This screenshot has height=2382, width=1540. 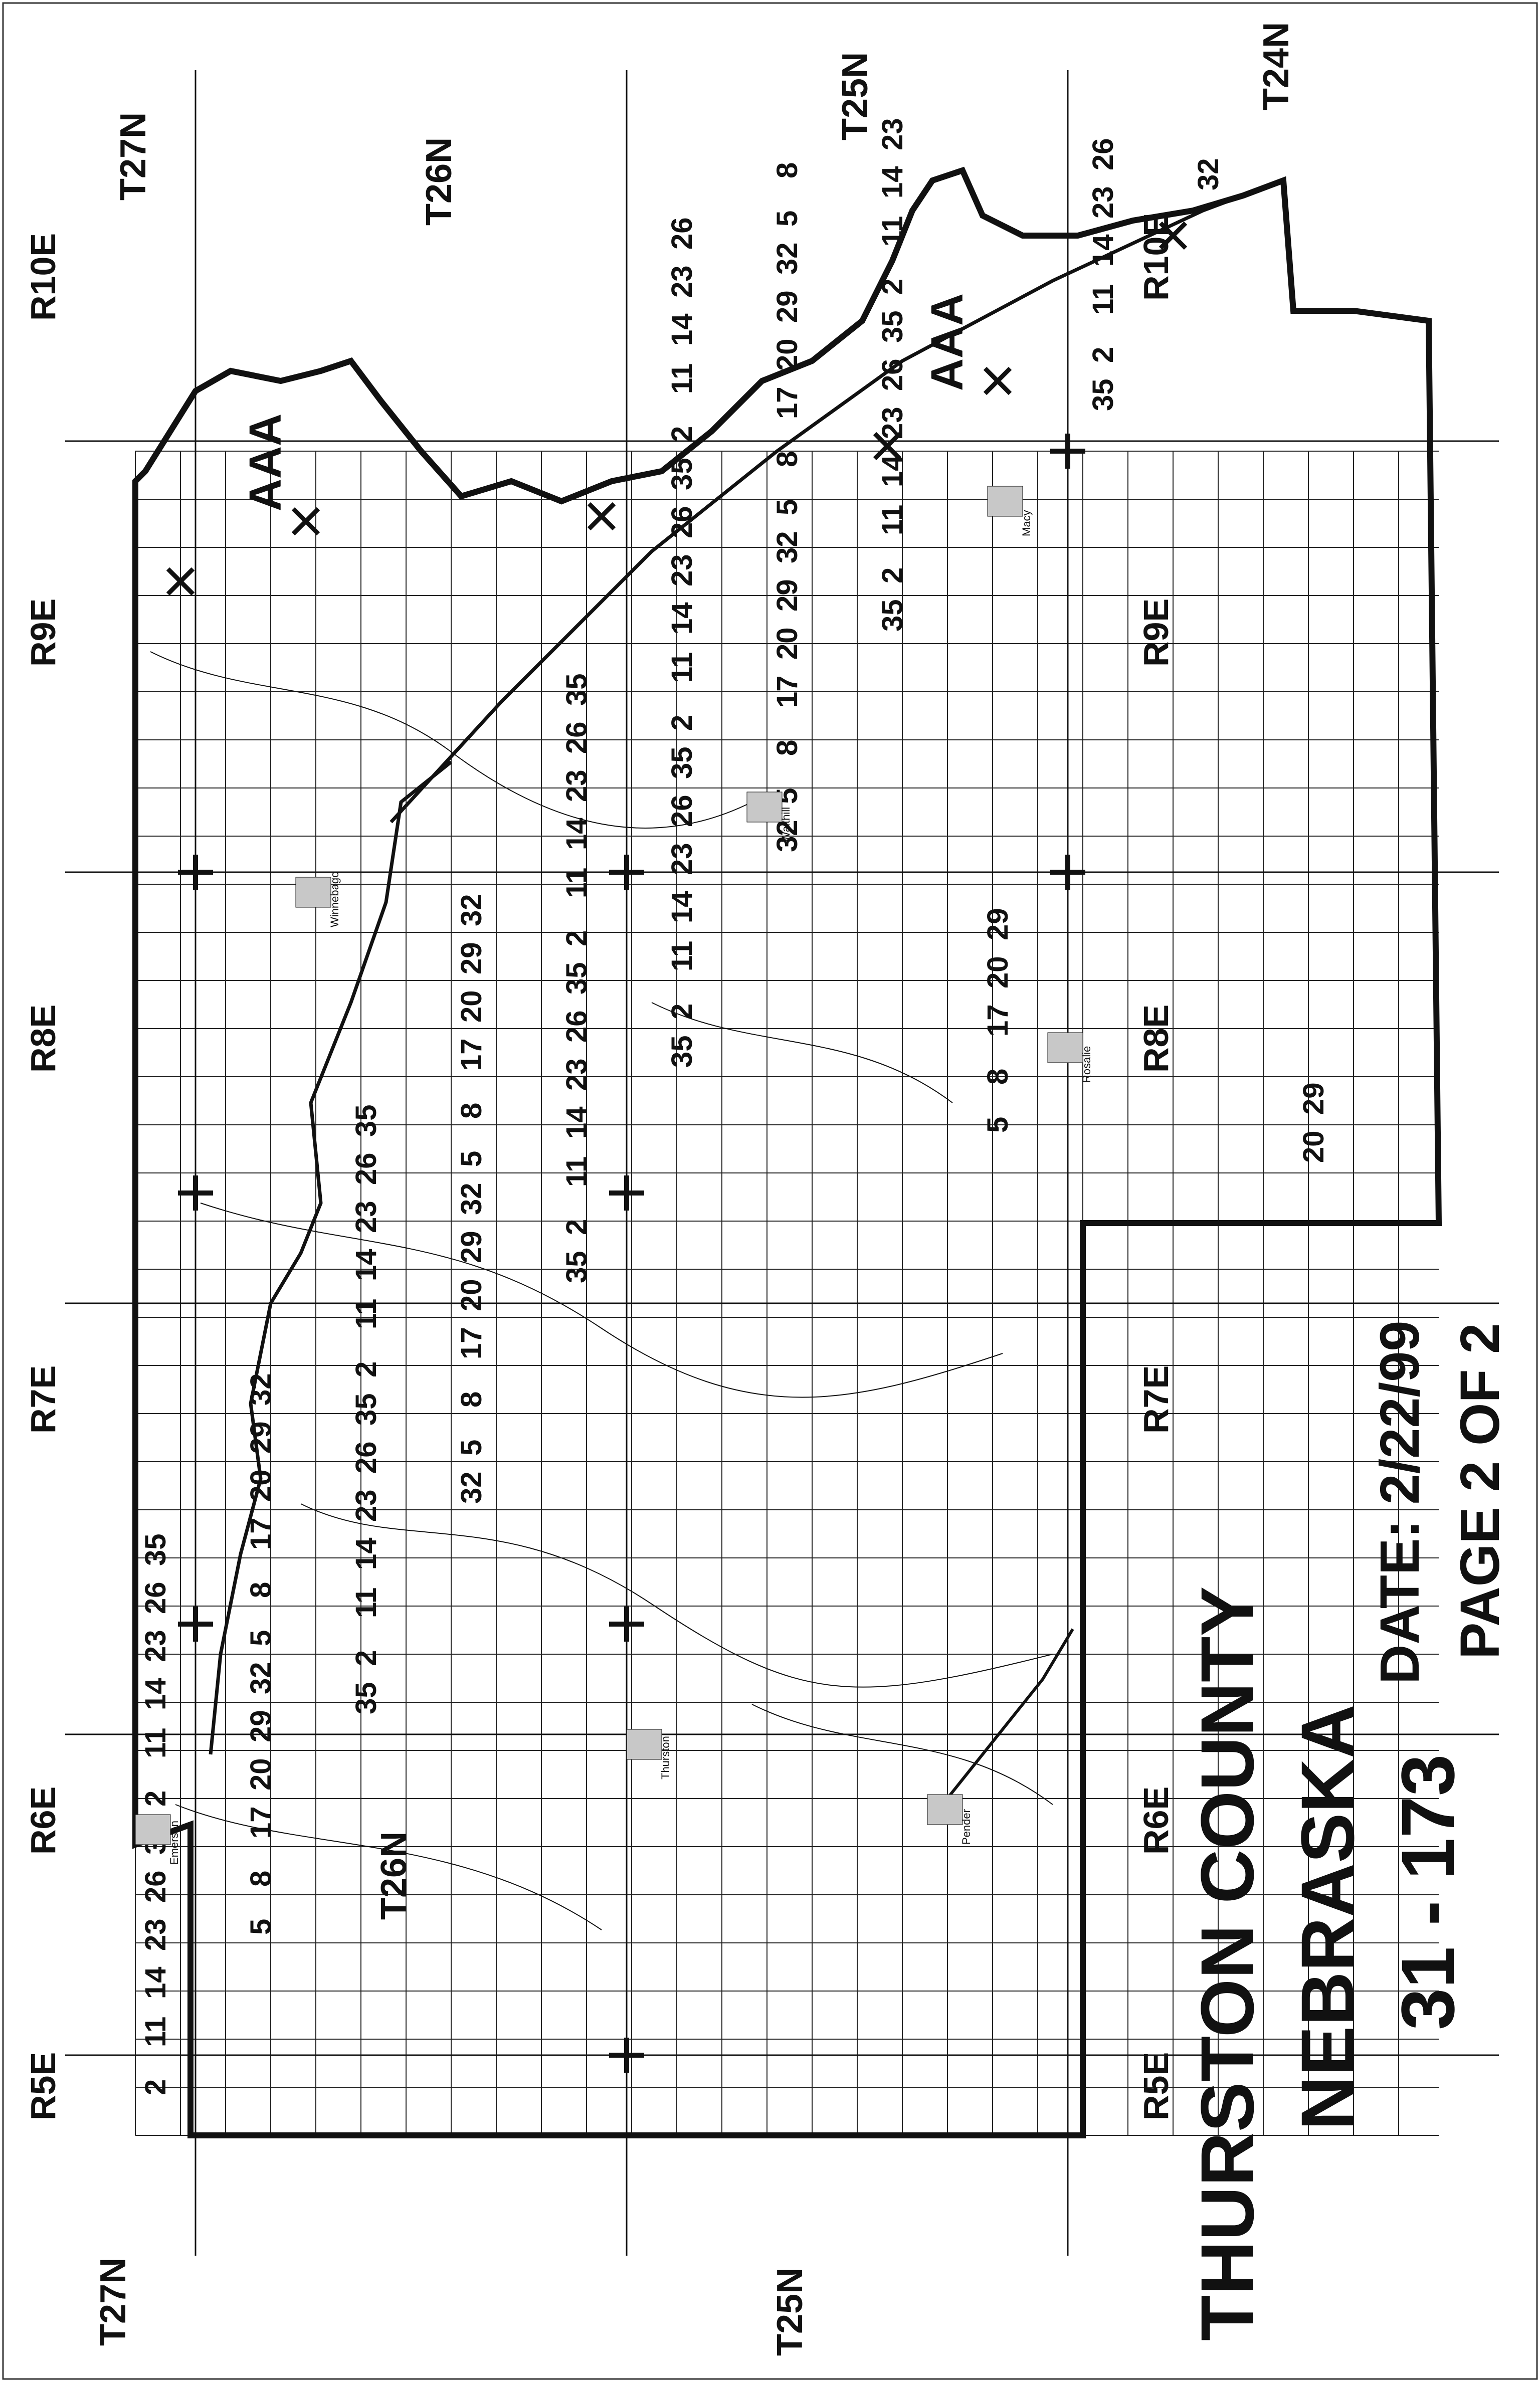 What do you see at coordinates (666, 1758) in the screenshot?
I see `town-label: Thurston` at bounding box center [666, 1758].